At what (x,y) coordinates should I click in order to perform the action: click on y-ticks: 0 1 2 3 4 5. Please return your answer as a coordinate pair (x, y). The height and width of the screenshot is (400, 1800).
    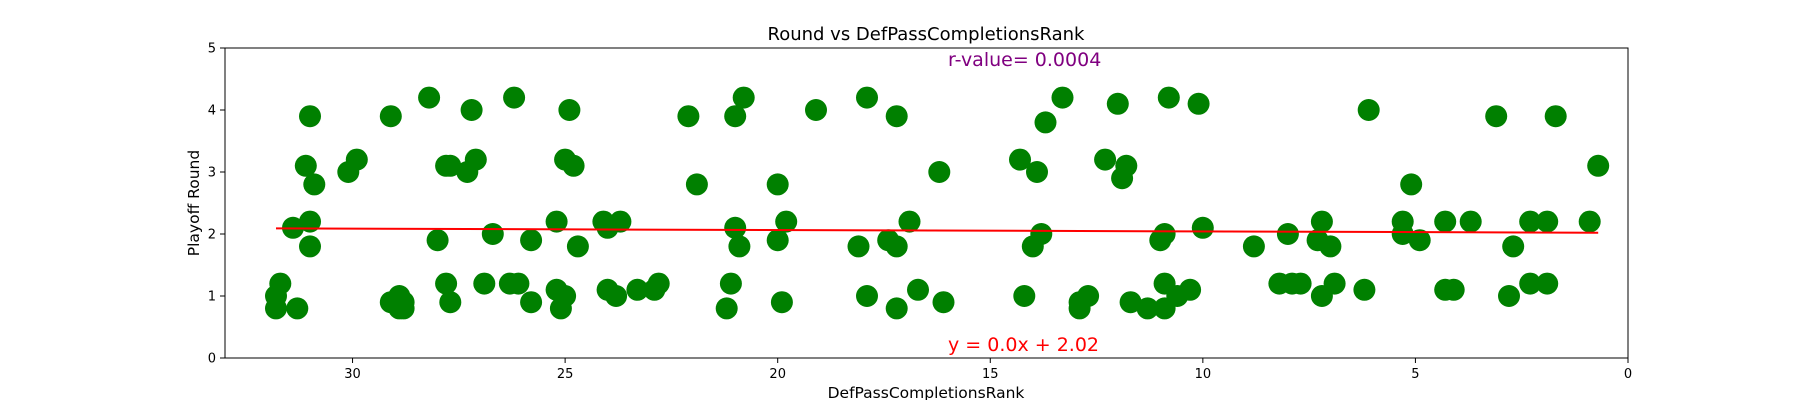
    Looking at the image, I should click on (216, 204).